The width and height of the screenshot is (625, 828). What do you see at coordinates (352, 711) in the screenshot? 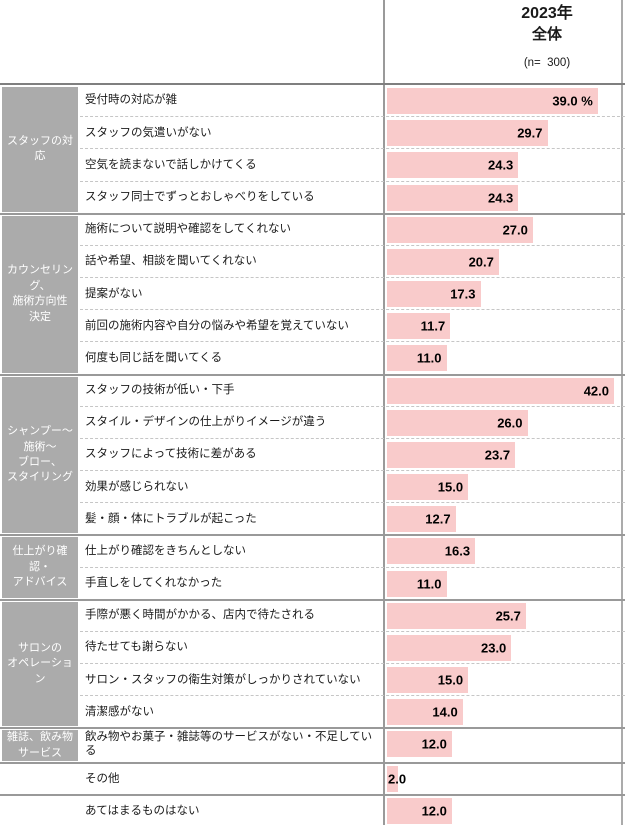
I see `survey-row: 清潔感がない 14.0` at bounding box center [352, 711].